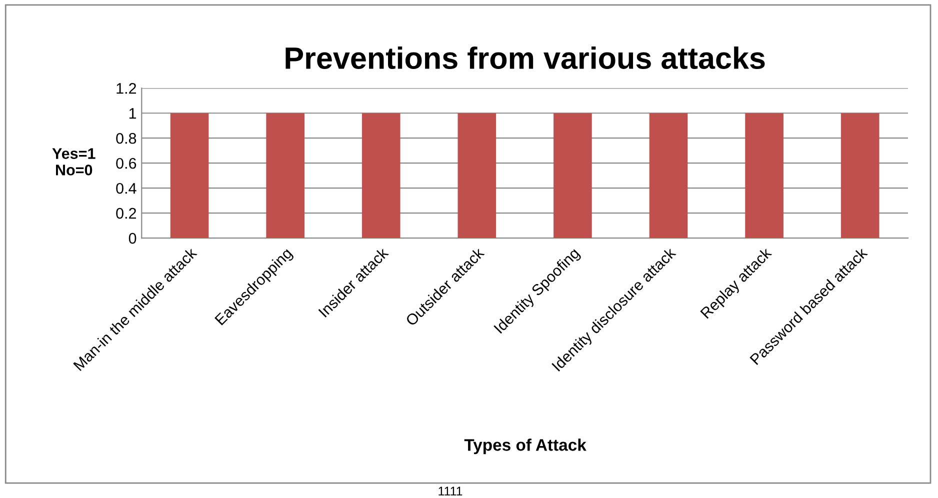 This screenshot has width=938, height=498. Describe the element at coordinates (126, 138) in the screenshot. I see `y-tick-label: 0.8` at that location.